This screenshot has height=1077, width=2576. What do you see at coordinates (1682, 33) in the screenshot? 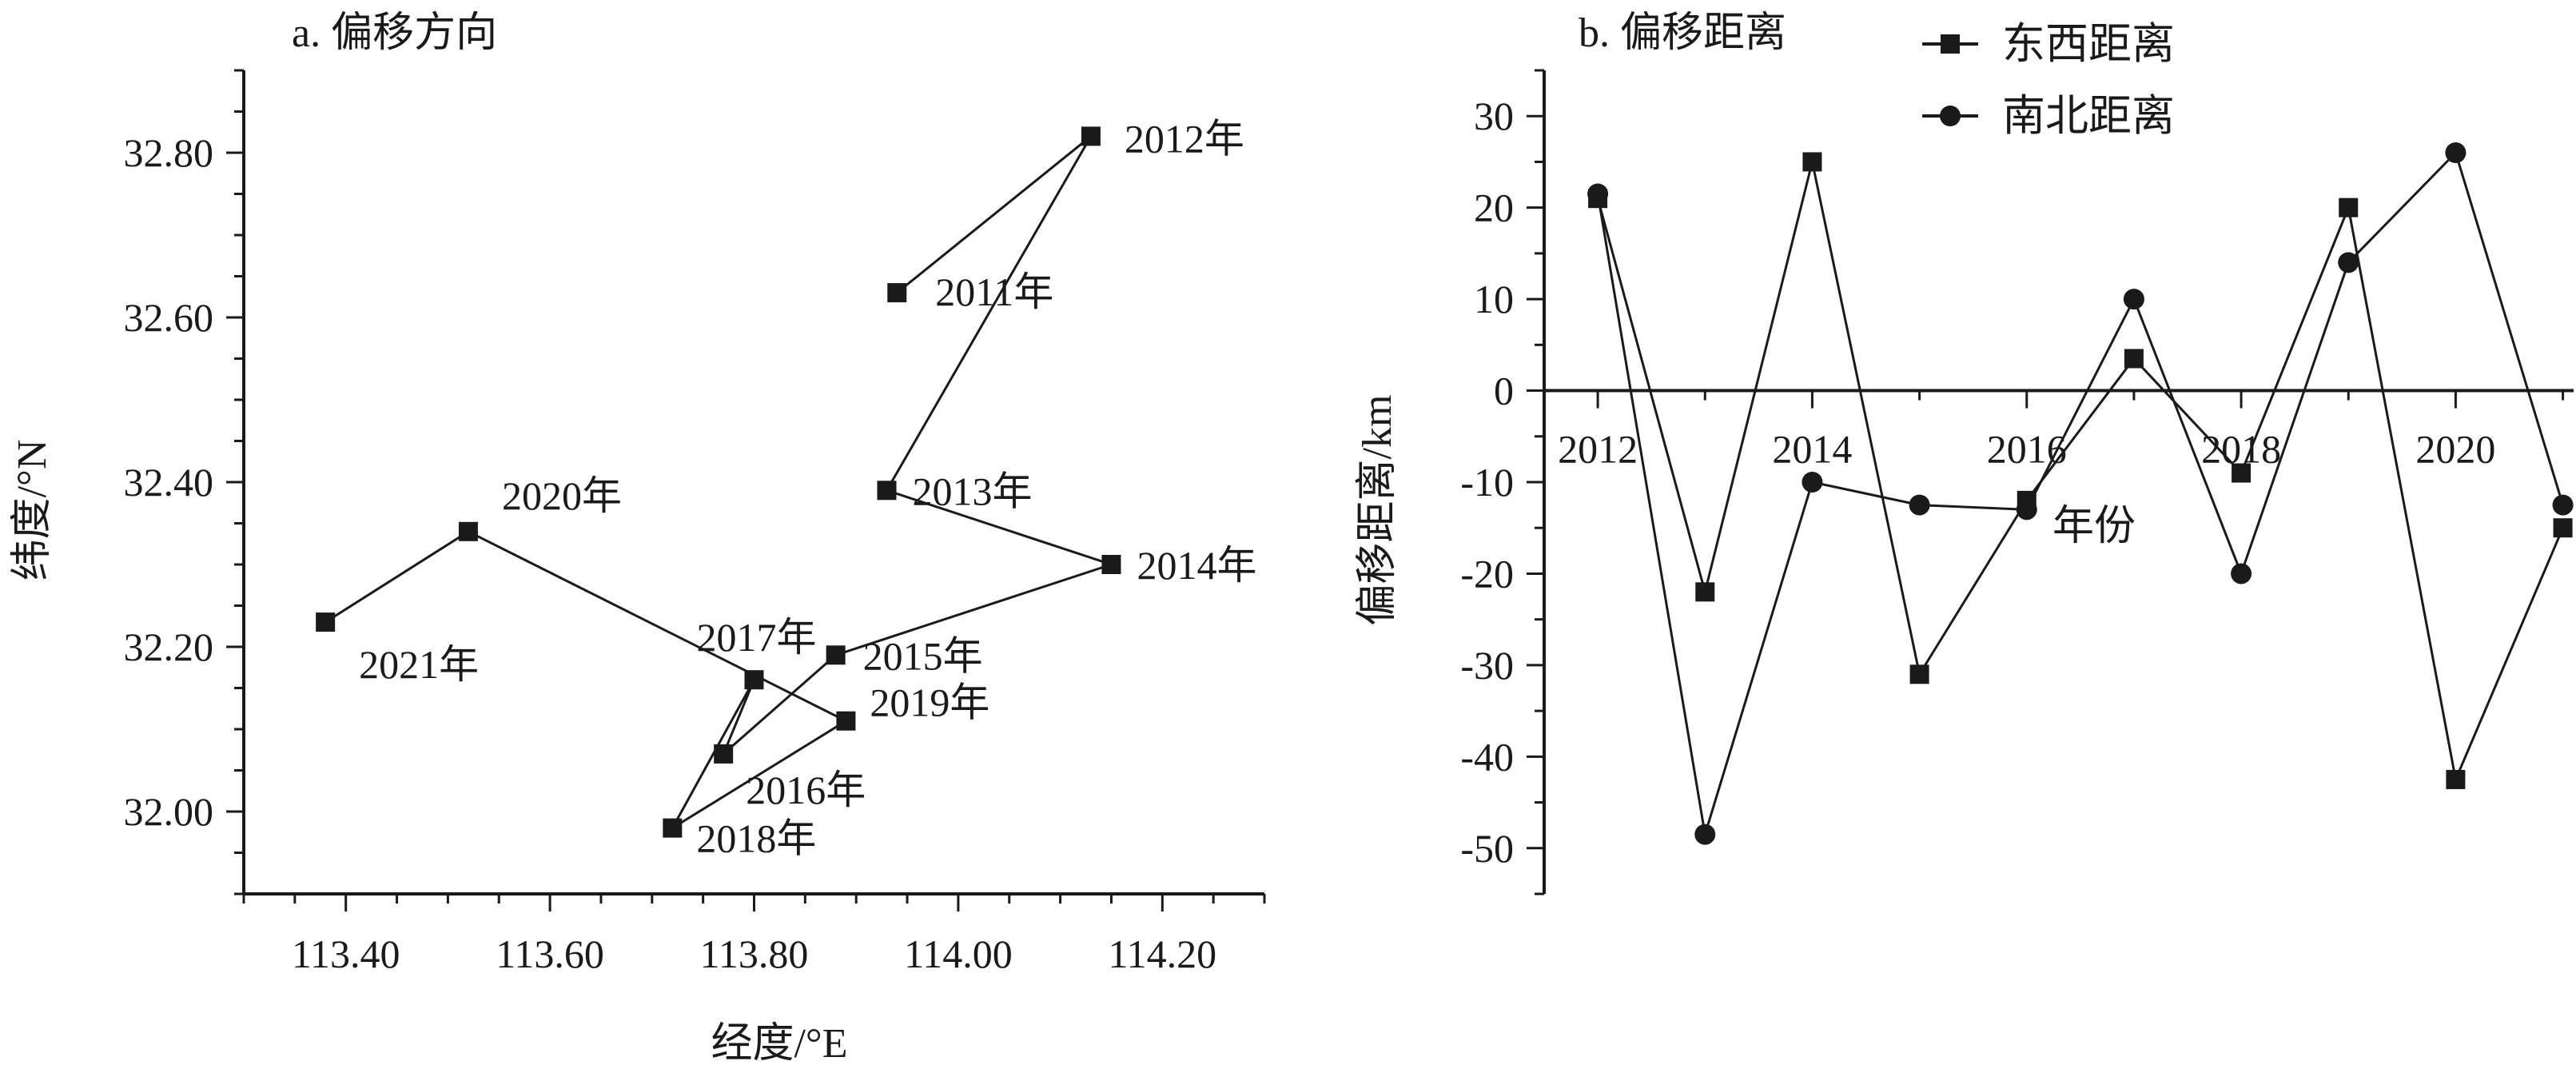
I see `panel-b-title: b. 偏移距离` at bounding box center [1682, 33].